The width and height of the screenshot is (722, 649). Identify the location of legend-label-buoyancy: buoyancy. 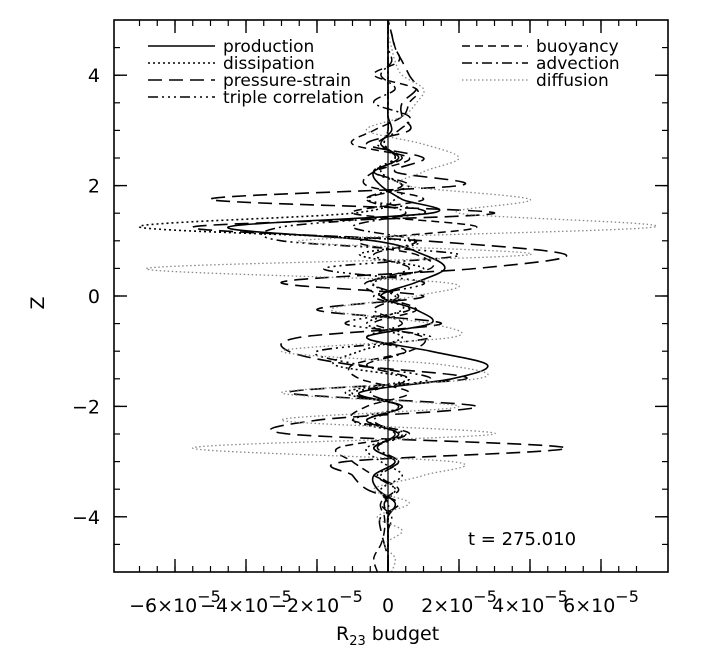
(577, 47).